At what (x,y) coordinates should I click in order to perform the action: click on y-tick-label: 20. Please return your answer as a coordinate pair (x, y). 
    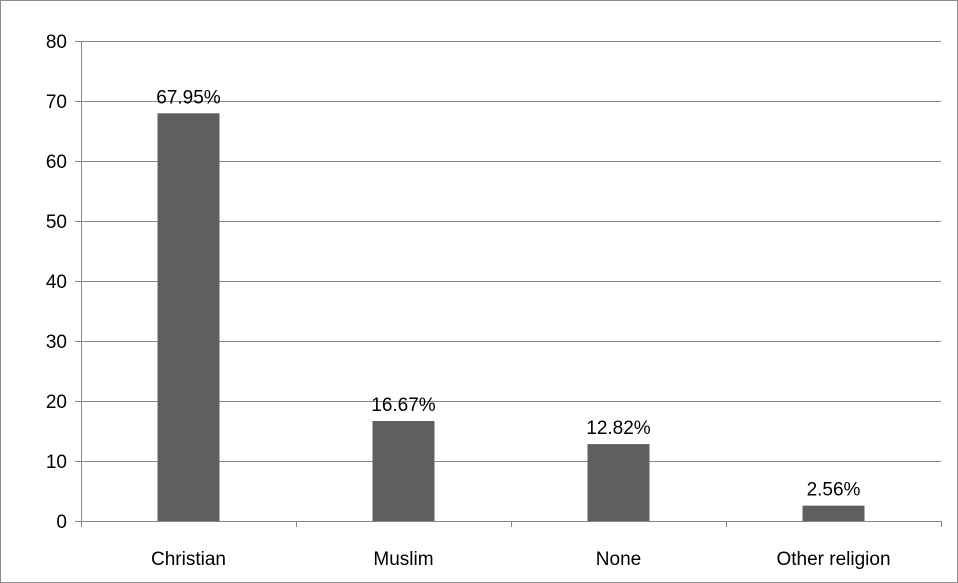
    Looking at the image, I should click on (56, 402).